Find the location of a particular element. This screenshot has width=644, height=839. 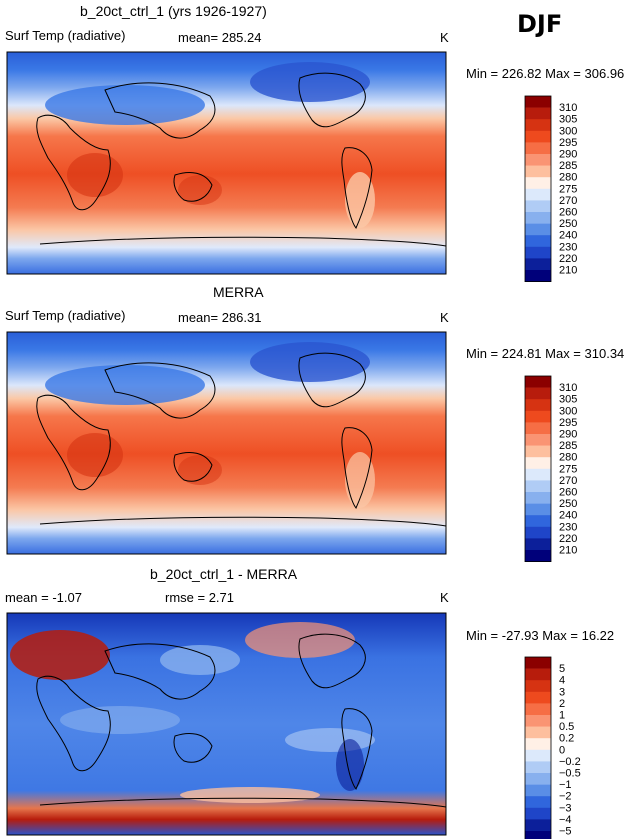

colorbar-3-tick-label: −1 is located at coordinates (565, 785).